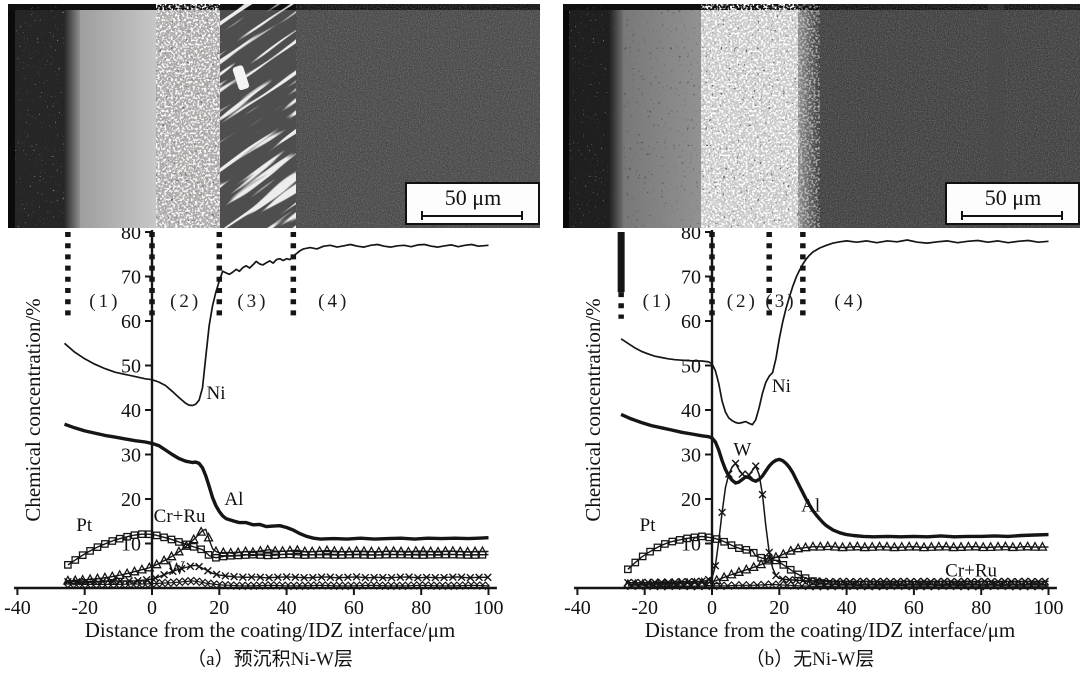 This screenshot has width=1080, height=681. What do you see at coordinates (810, 659) in the screenshot?
I see `caption-b: （b）无Ni-W层` at bounding box center [810, 659].